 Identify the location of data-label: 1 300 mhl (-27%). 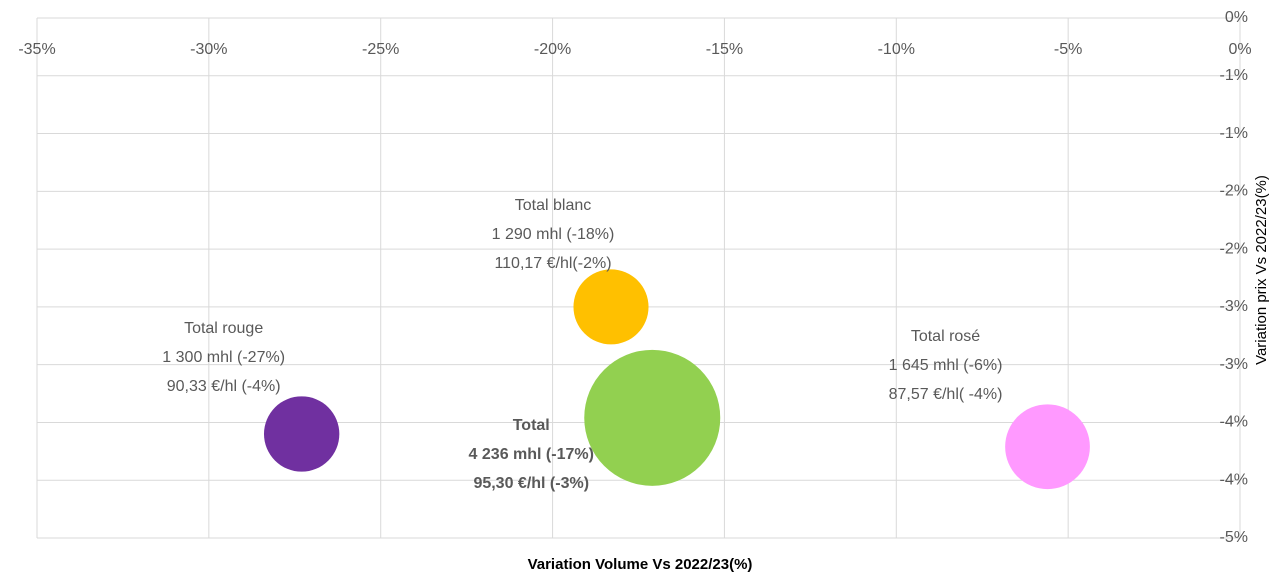
(223, 357).